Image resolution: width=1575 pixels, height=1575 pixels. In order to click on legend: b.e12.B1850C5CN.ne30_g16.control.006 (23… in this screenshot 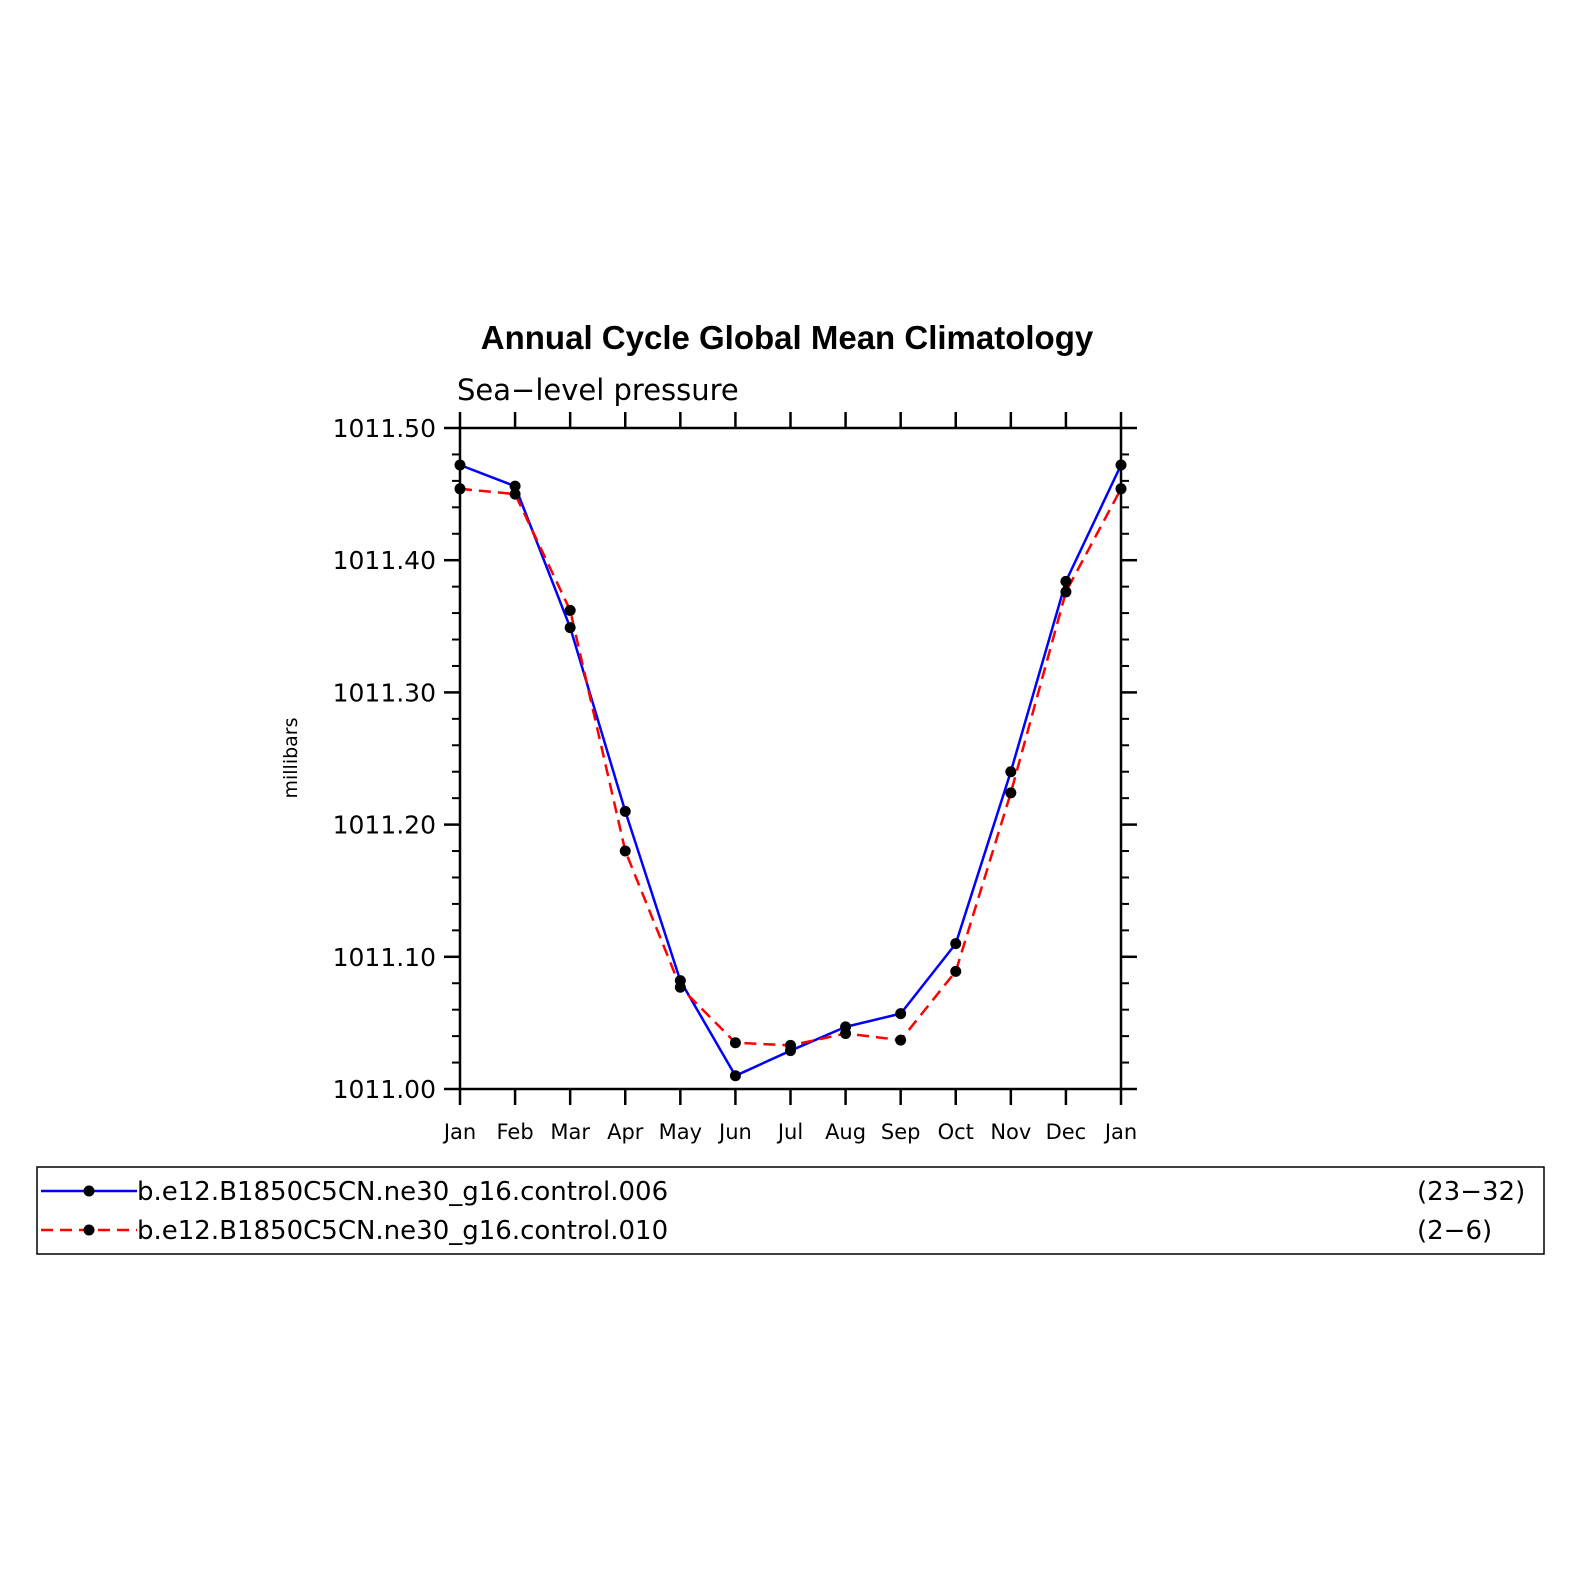, I will do `click(790, 1210)`.